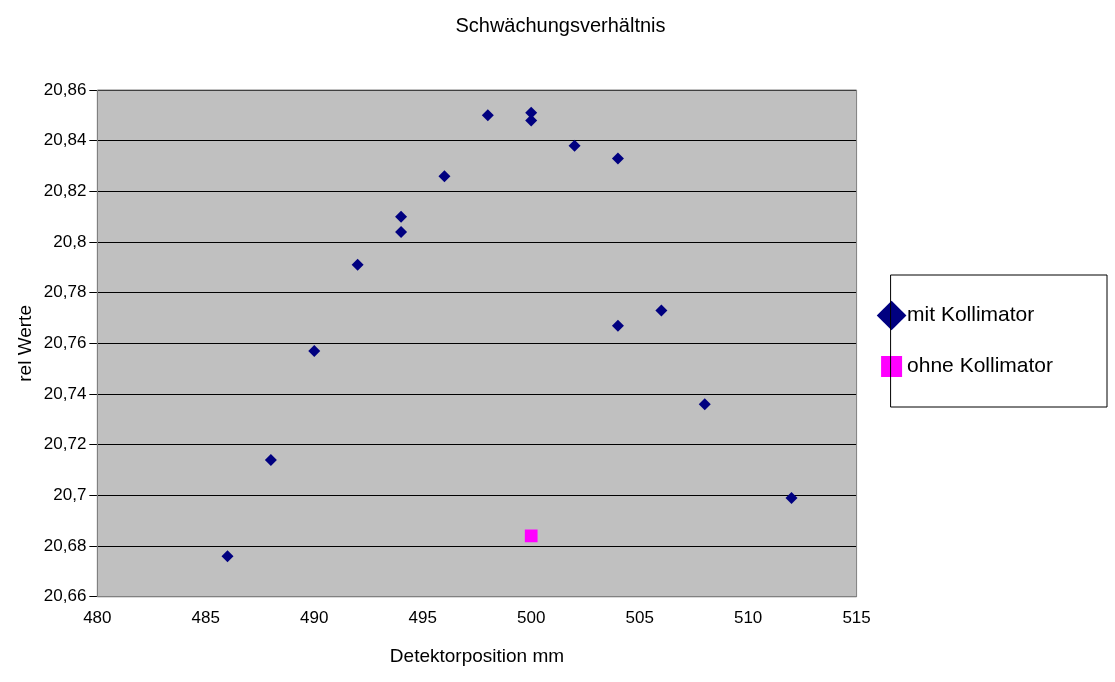 This screenshot has height=682, width=1115. Describe the element at coordinates (205, 617) in the screenshot. I see `x-tick-label: 485` at that location.